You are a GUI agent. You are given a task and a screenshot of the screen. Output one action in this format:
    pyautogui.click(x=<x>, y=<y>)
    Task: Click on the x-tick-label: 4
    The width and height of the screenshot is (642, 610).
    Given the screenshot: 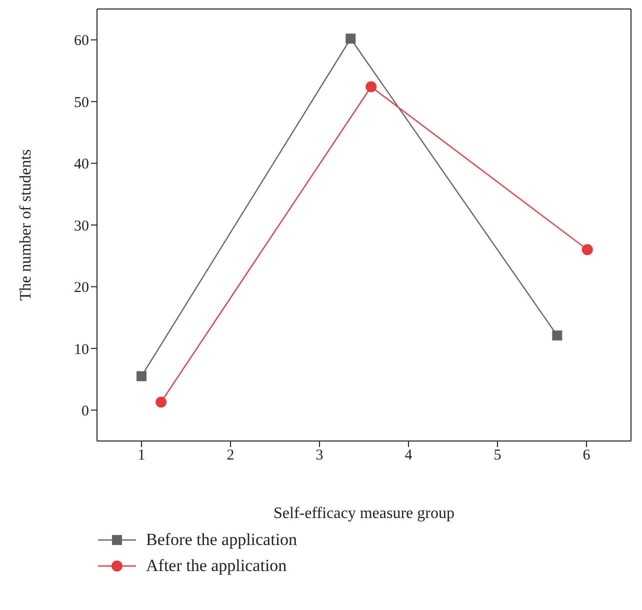 What is the action you would take?
    pyautogui.click(x=408, y=456)
    